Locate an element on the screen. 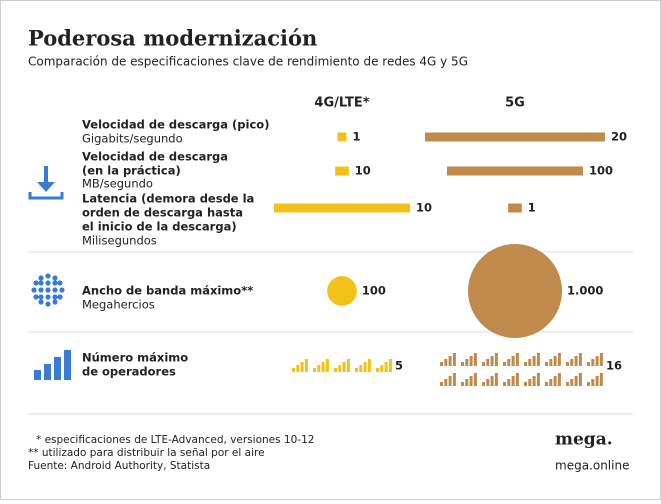 The image size is (661, 504). value-label: 5 is located at coordinates (399, 366).